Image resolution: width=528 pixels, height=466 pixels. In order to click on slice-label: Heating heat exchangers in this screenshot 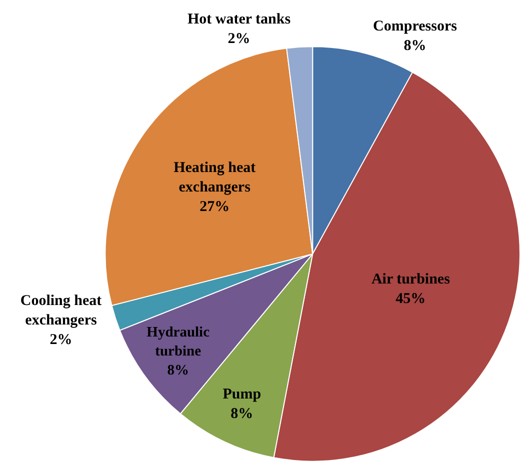, I will do `click(215, 178)`.